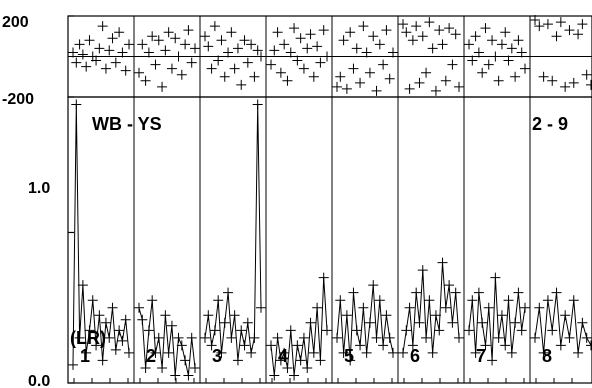 Image resolution: width=592 pixels, height=388 pixels. I want to click on y-tick-label-res-bottom: -200, so click(18, 99).